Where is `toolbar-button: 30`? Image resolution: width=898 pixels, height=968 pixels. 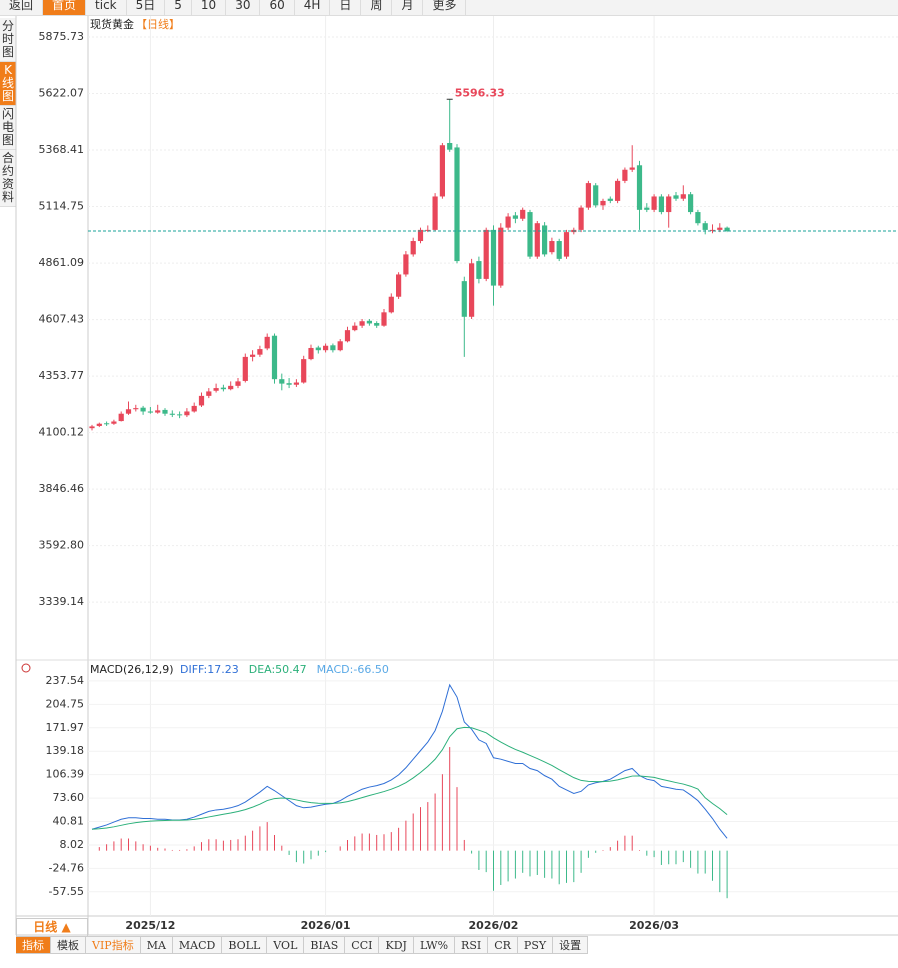
toolbar-button: 30 is located at coordinates (243, 7).